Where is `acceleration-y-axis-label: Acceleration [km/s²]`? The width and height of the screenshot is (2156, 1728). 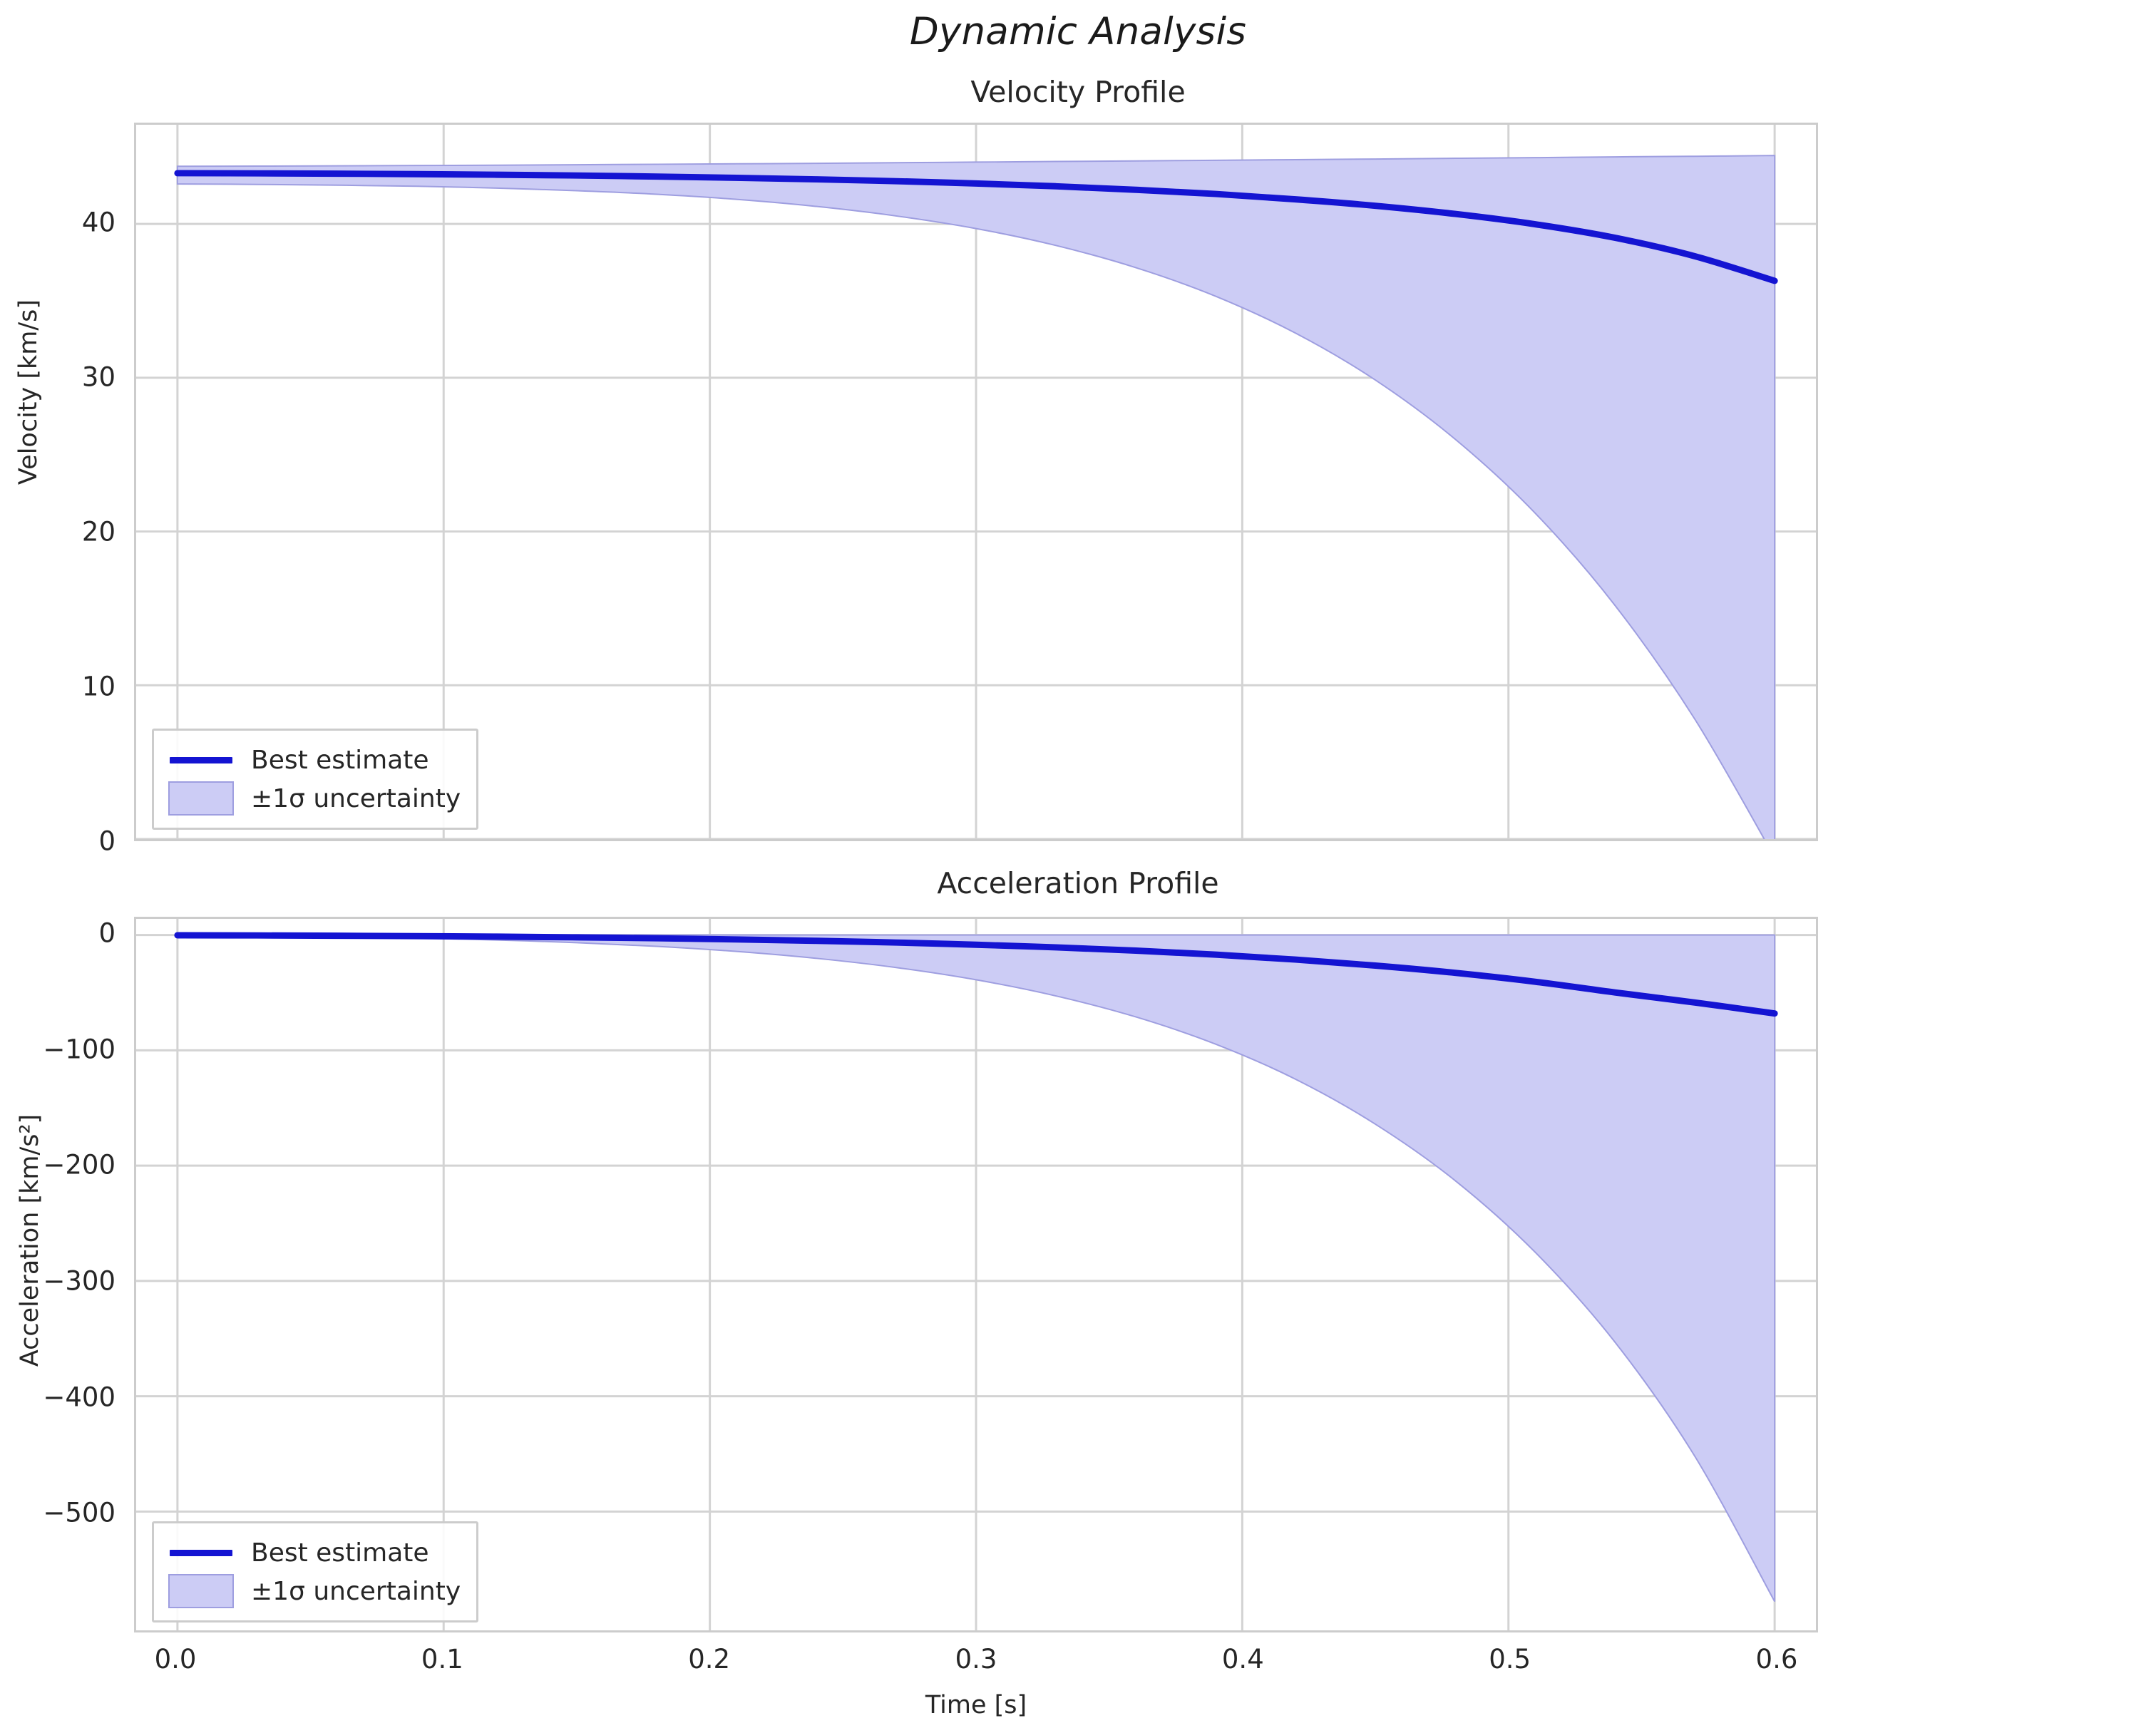 acceleration-y-axis-label: Acceleration [km/s²] is located at coordinates (30, 1240).